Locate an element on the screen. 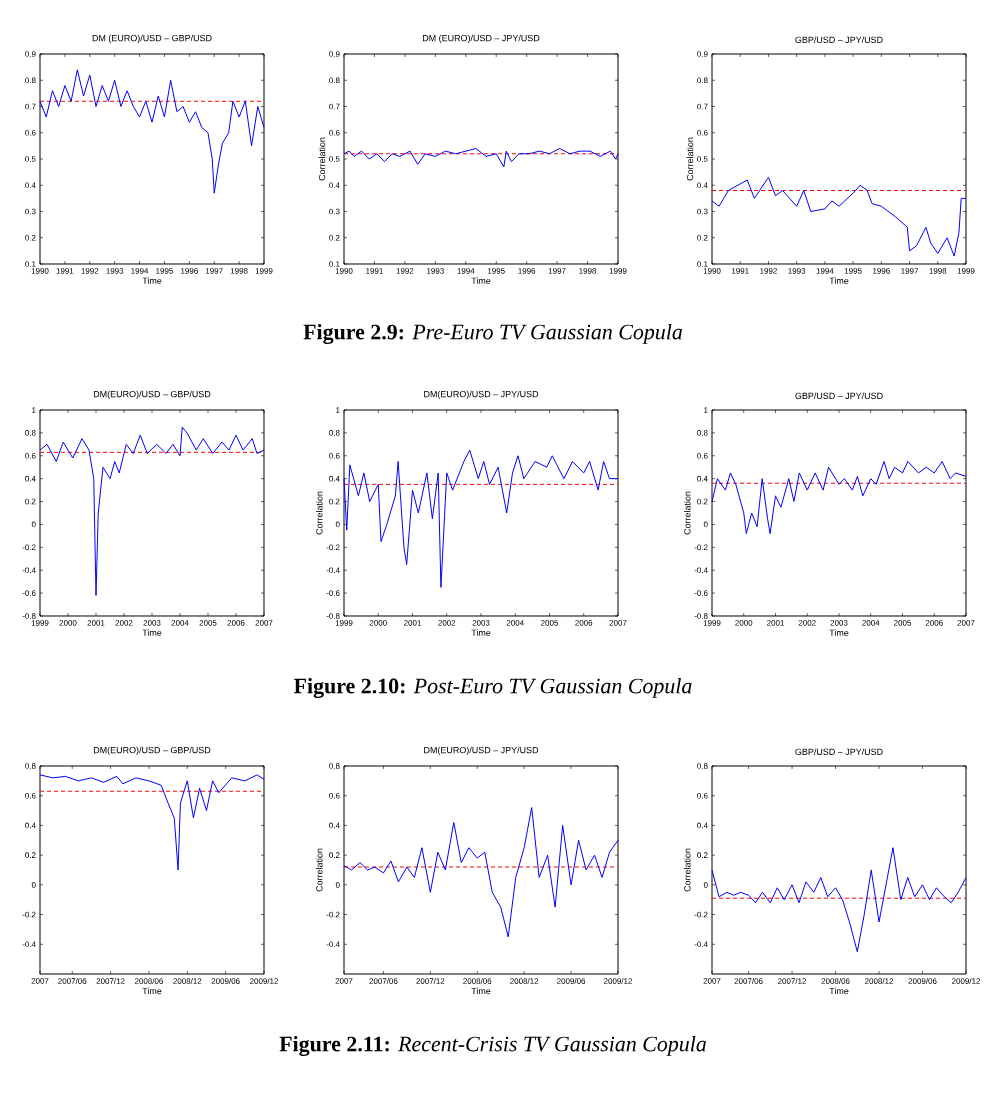  text: Figure 2.9: Pre-Euro TV Gaussian Copula is located at coordinates (492, 334).